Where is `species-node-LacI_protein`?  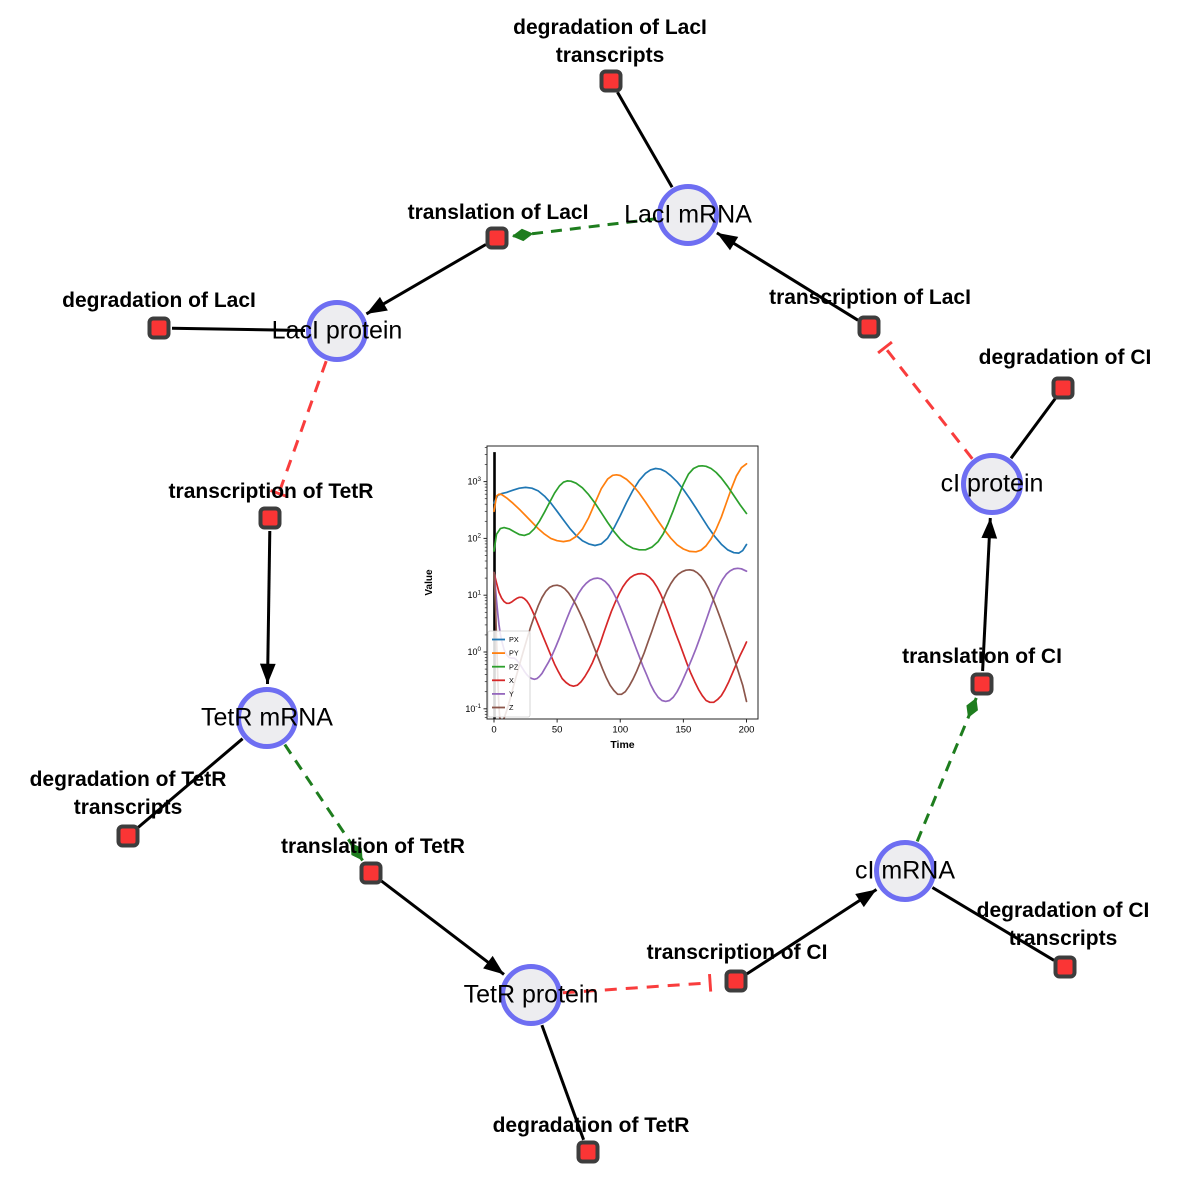 species-node-LacI_protein is located at coordinates (337, 331).